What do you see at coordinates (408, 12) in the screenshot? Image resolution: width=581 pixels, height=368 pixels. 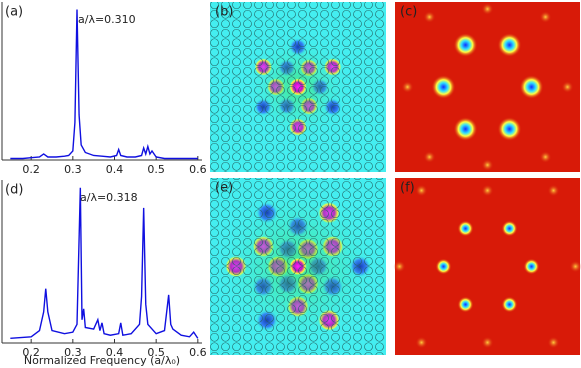 I see `panel-label: (c)` at bounding box center [408, 12].